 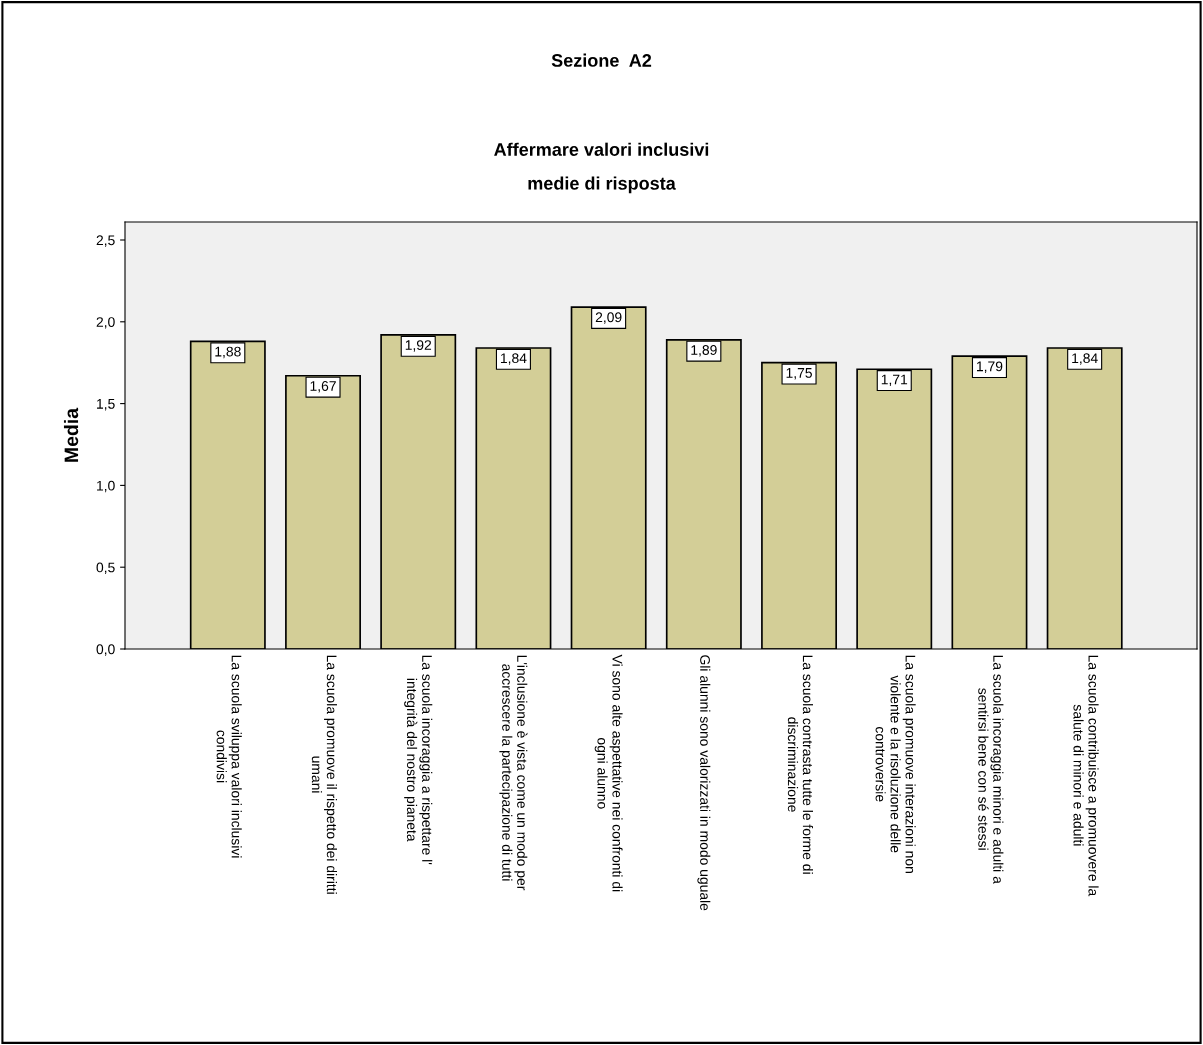 What do you see at coordinates (608, 773) in the screenshot?
I see `x-tick-label: Vi sono alte aspettative nei confronti di ogni alunno` at bounding box center [608, 773].